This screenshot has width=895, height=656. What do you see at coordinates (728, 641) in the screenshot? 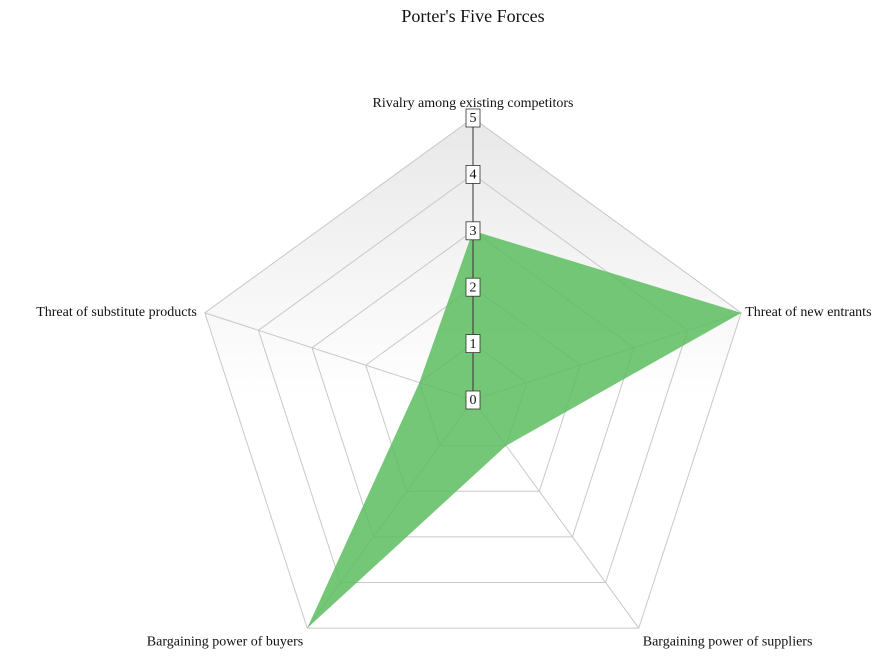
I see `category-label: Bargaining power of suppliers` at bounding box center [728, 641].